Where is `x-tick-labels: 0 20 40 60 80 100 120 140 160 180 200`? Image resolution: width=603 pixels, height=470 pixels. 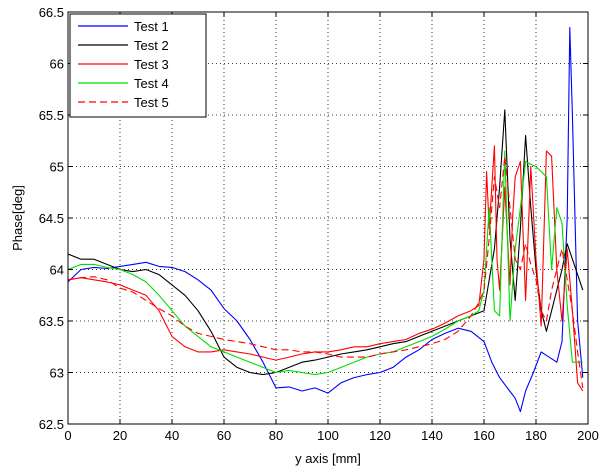
x-tick-labels: 0 20 40 60 80 100 120 140 160 180 200 is located at coordinates (331, 435).